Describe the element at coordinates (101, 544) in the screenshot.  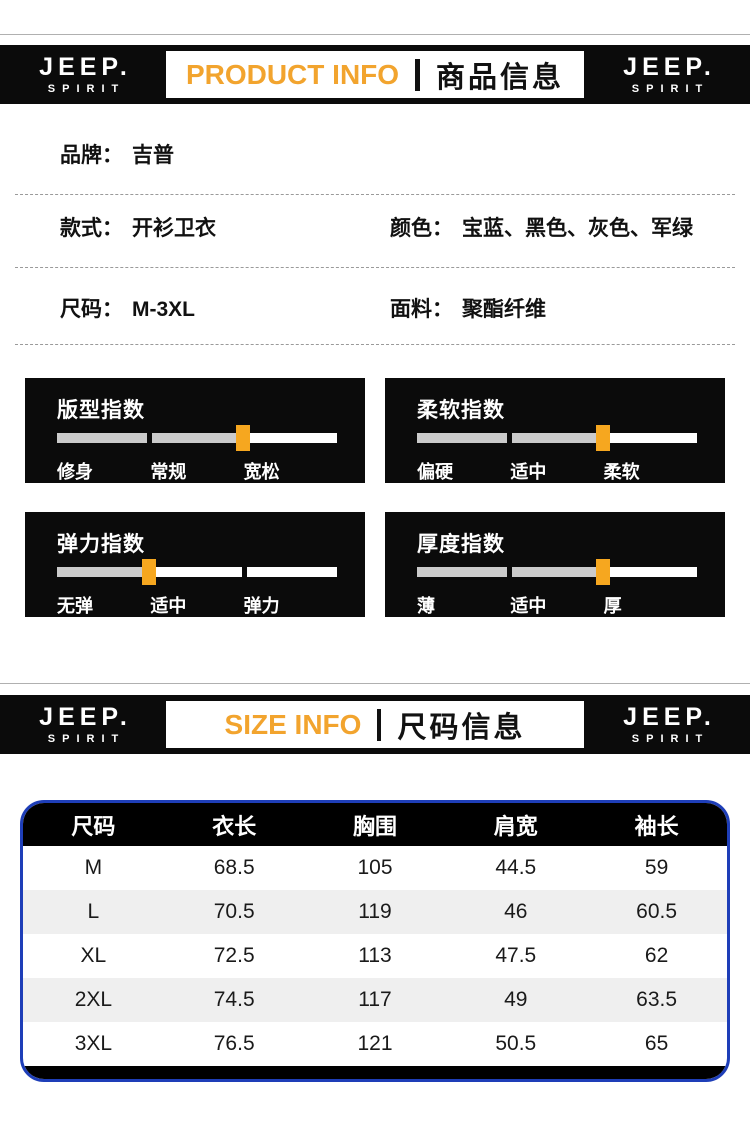
I see `stretch-index-title: 弹力指数` at that location.